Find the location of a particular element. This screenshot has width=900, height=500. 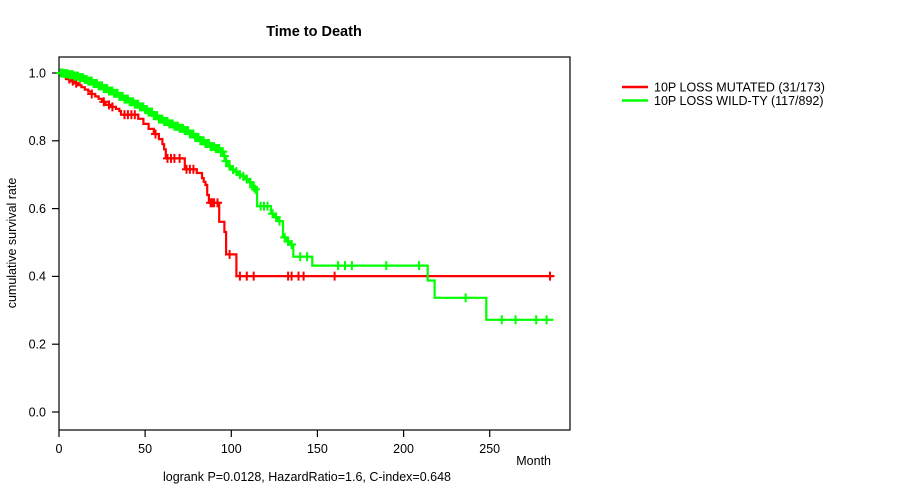

y-tick-label: 0.4 is located at coordinates (37, 277).